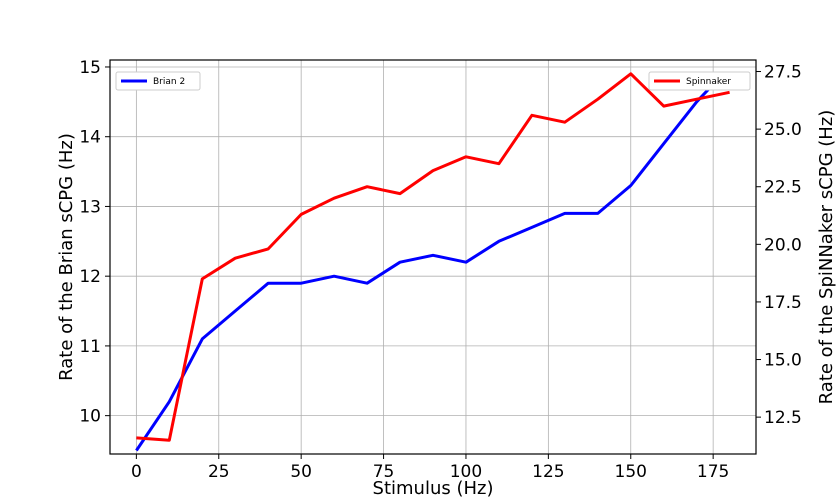 The height and width of the screenshot is (502, 839). Describe the element at coordinates (826, 257) in the screenshot. I see `y-axis-right-title: Rate of the SpiNNaker sCPG (Hz)` at that location.